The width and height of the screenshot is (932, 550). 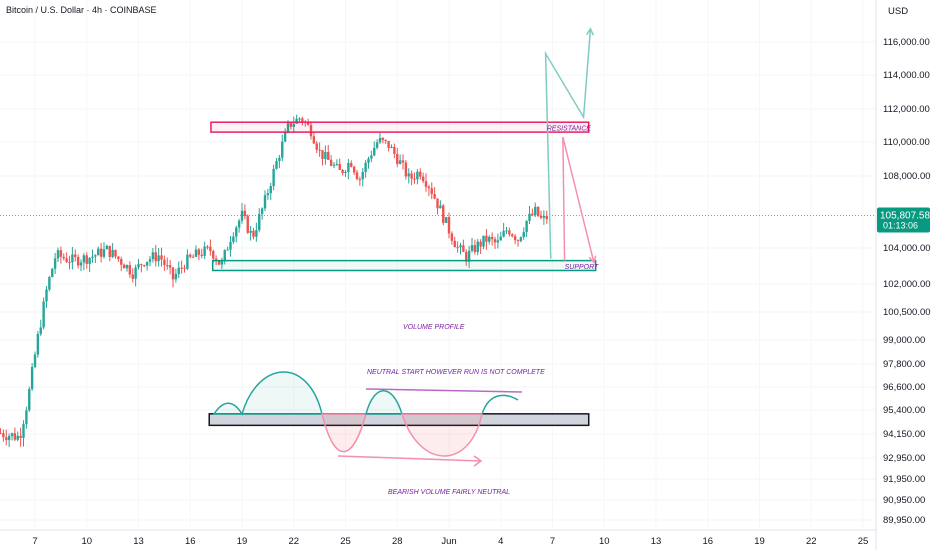 What do you see at coordinates (590, 31) in the screenshot?
I see `projection-arrowhead` at bounding box center [590, 31].